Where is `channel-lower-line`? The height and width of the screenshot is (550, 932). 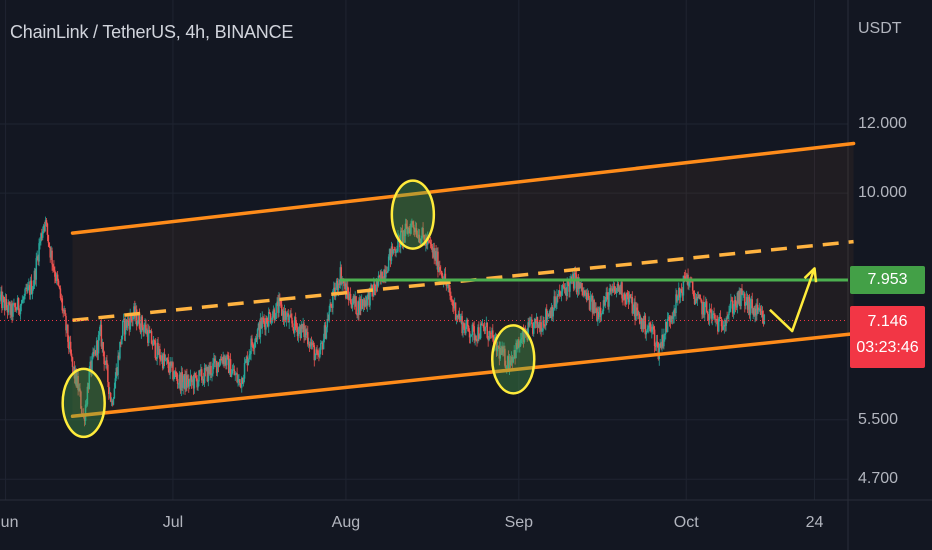 channel-lower-line is located at coordinates (463, 375).